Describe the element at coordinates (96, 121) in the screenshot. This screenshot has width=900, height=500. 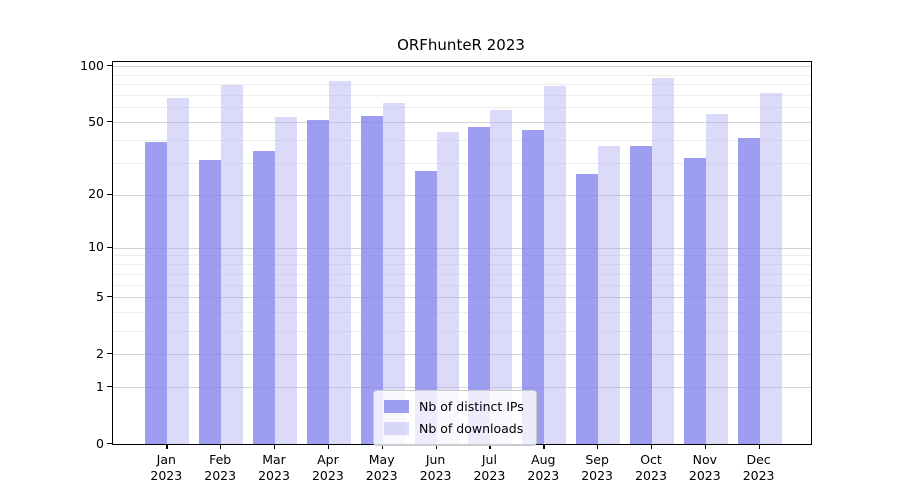
I see `y-tick-label-50: 50` at that location.